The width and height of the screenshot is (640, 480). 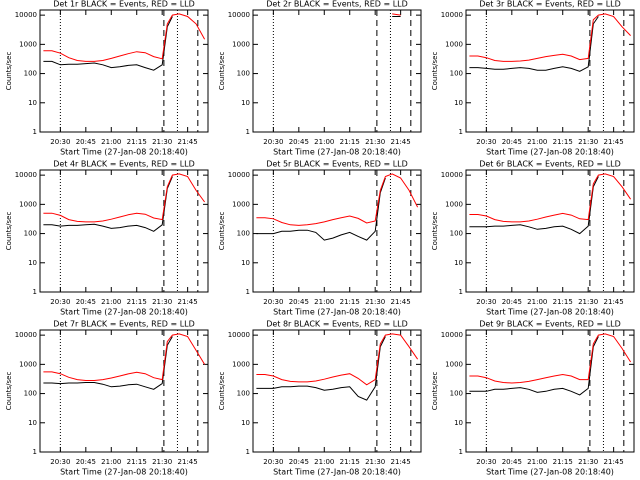 What do you see at coordinates (124, 4) in the screenshot?
I see `chart-title: Det 1r BLACK = Events, RED = LLD` at bounding box center [124, 4].